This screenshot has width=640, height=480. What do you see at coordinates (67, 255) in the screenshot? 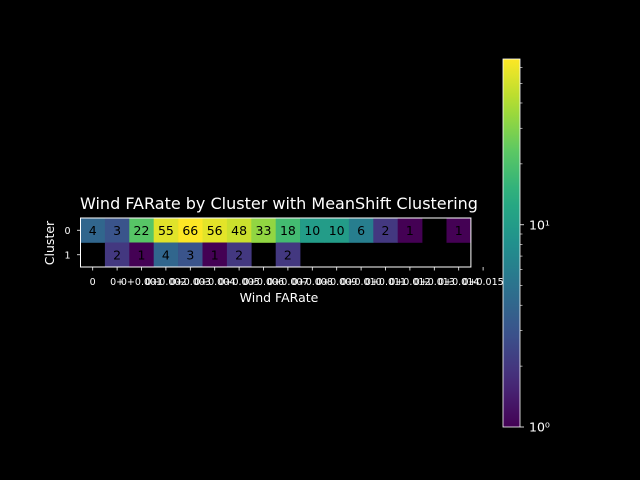
I see `y-tick-label: 1` at bounding box center [67, 255].